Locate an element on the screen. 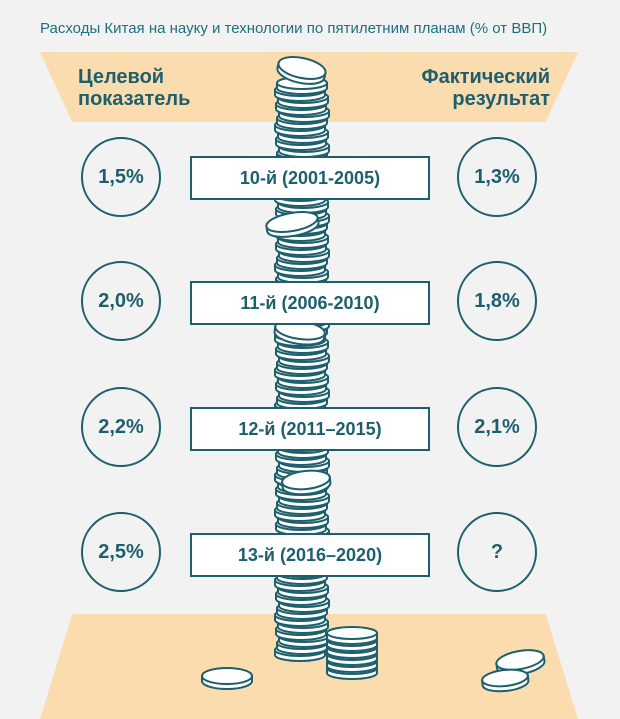  target-header-line1: Целевой is located at coordinates (121, 77).